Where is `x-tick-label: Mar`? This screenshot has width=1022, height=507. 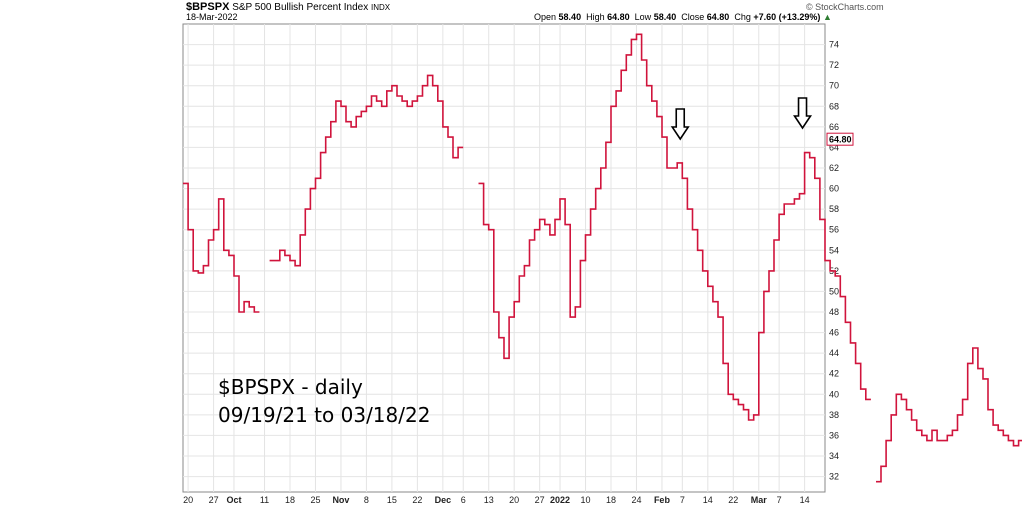
x-tick-label: Mar is located at coordinates (759, 500).